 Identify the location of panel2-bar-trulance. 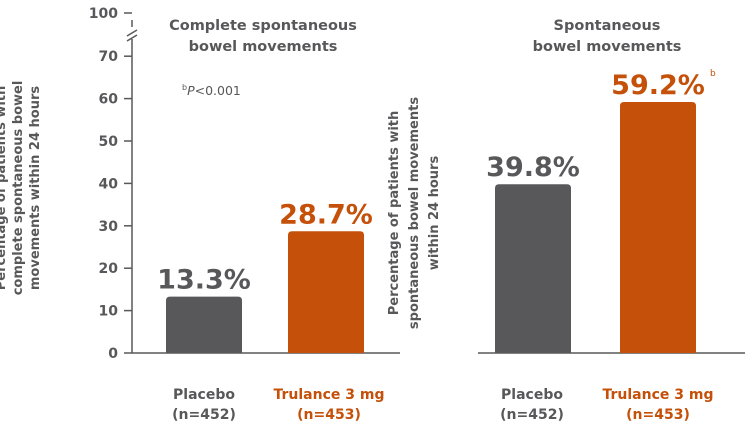
(658, 227).